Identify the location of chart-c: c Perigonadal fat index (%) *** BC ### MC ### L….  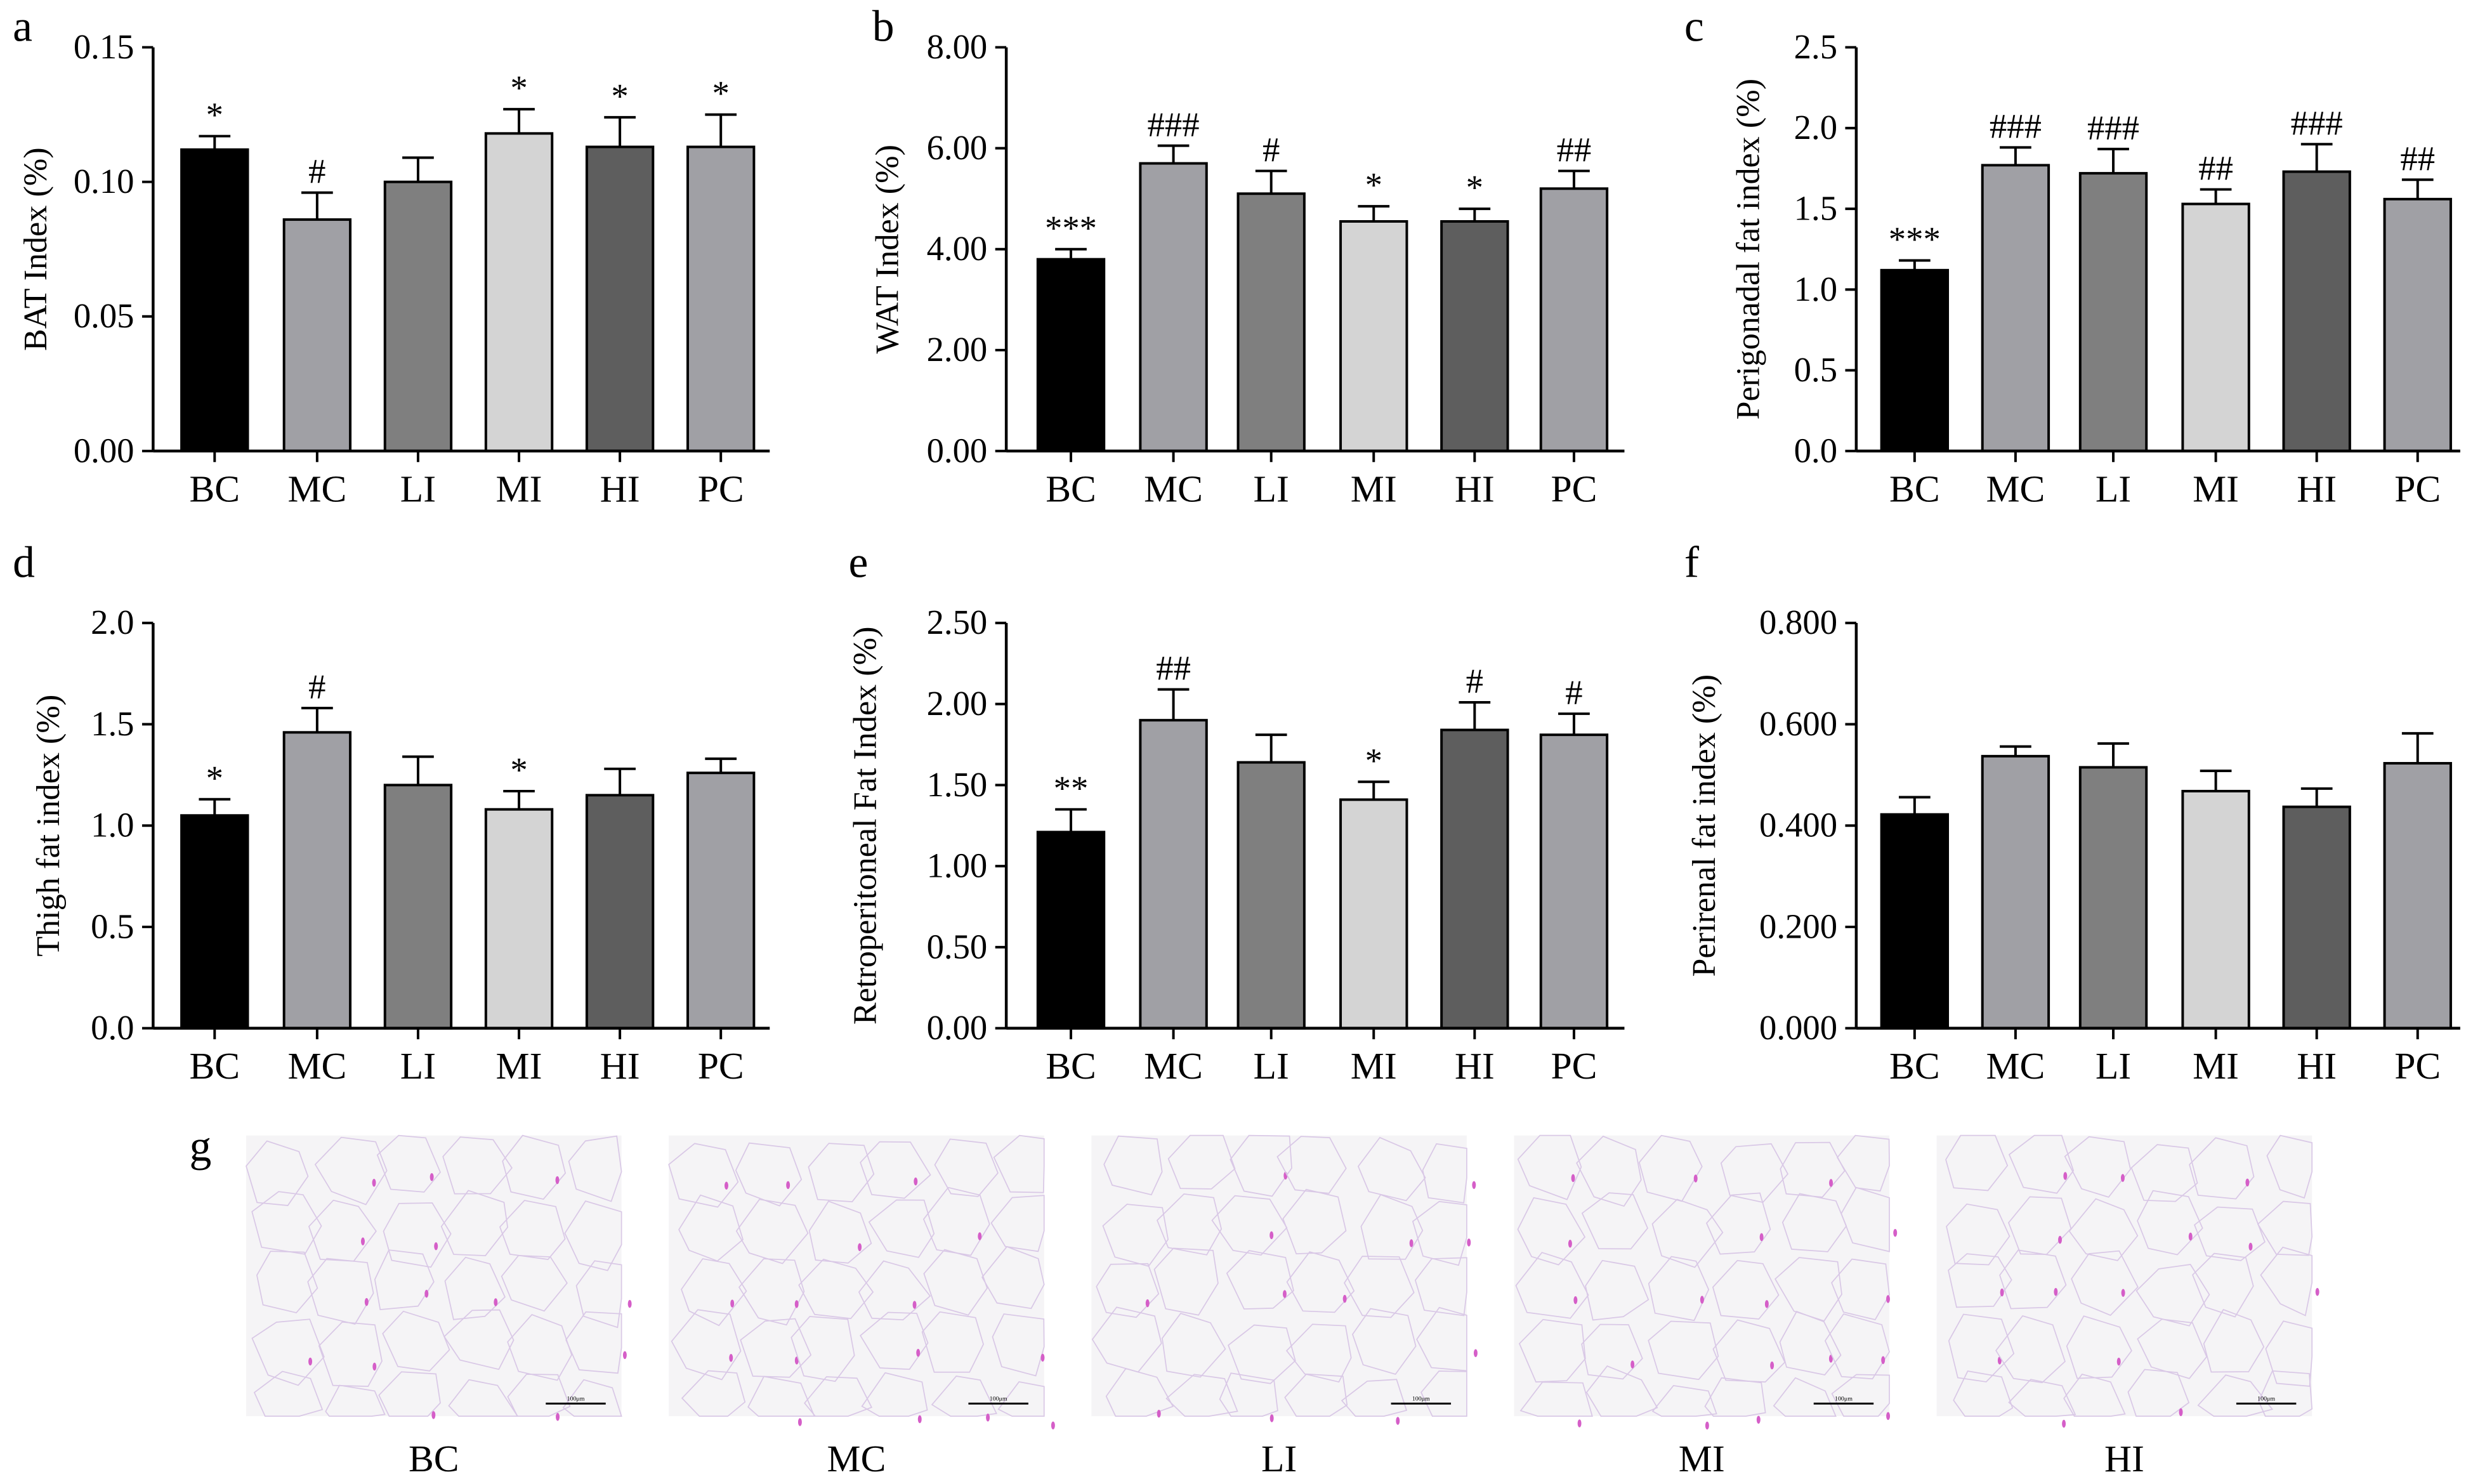
(2072, 256).